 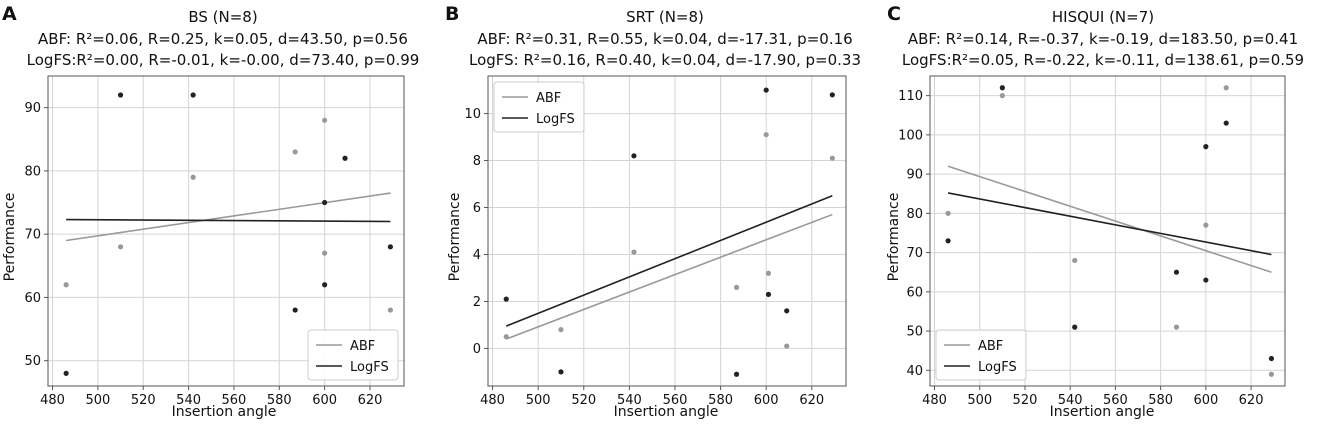 I want to click on y-tick-label: 70, so click(x=32, y=235).